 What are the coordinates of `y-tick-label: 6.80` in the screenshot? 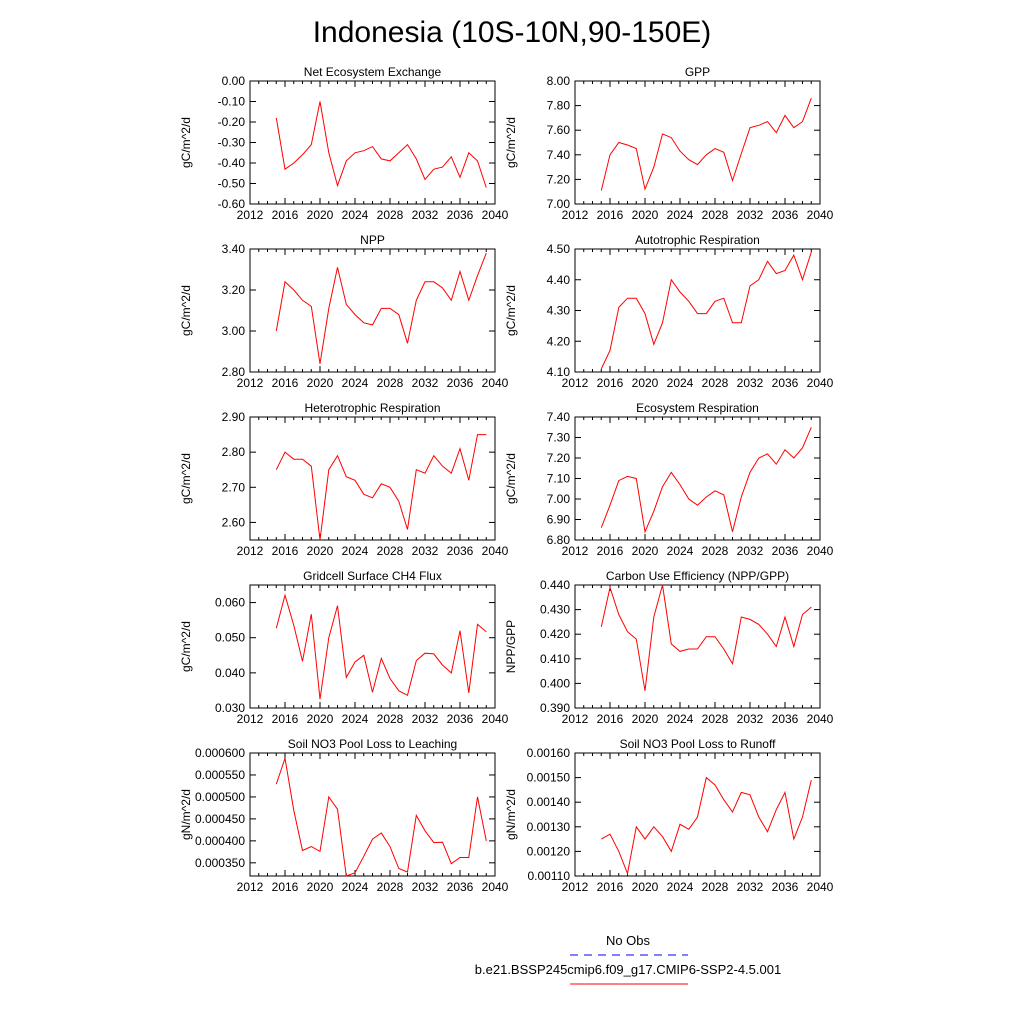 It's located at (559, 540).